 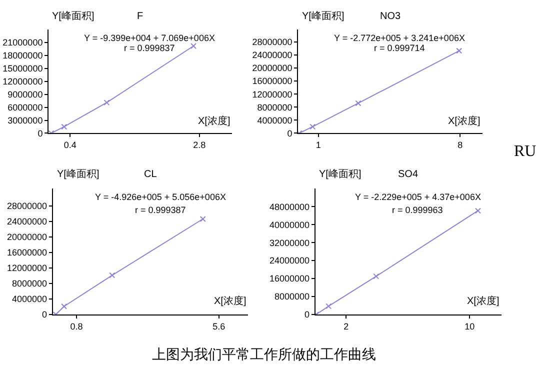 What do you see at coordinates (70, 145) in the screenshot?
I see `x-tick-label: 0.4` at bounding box center [70, 145].